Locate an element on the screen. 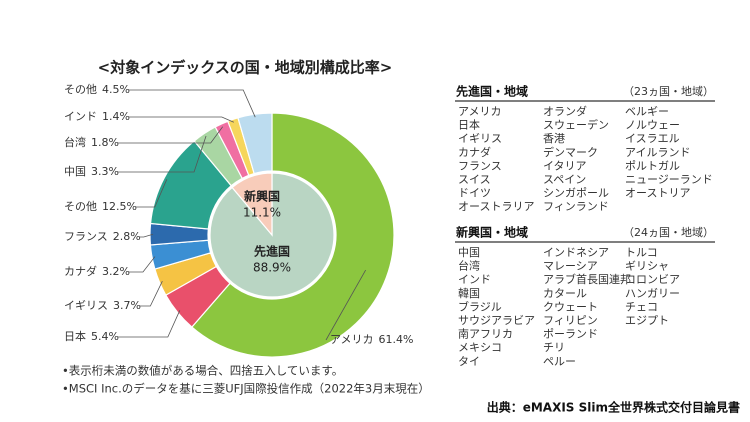 The image size is (750, 422). country: オランダ is located at coordinates (565, 111).